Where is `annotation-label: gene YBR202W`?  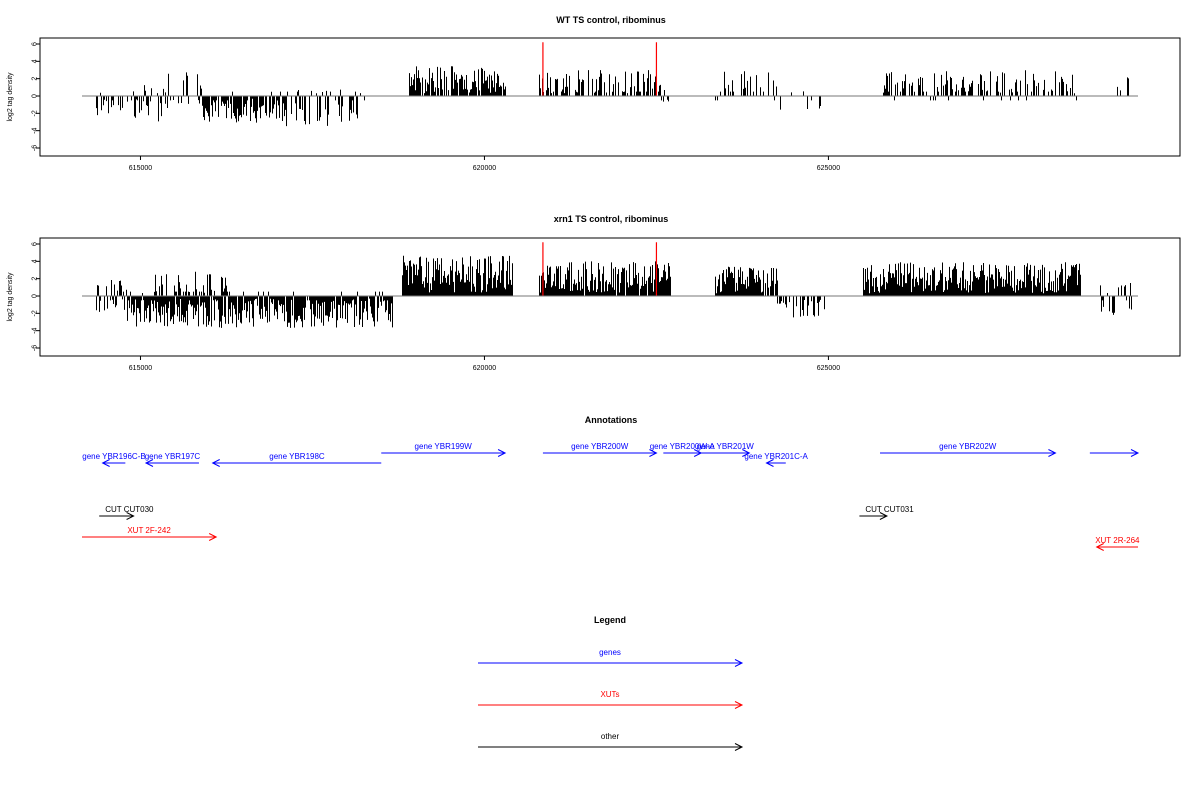 annotation-label: gene YBR202W is located at coordinates (968, 446).